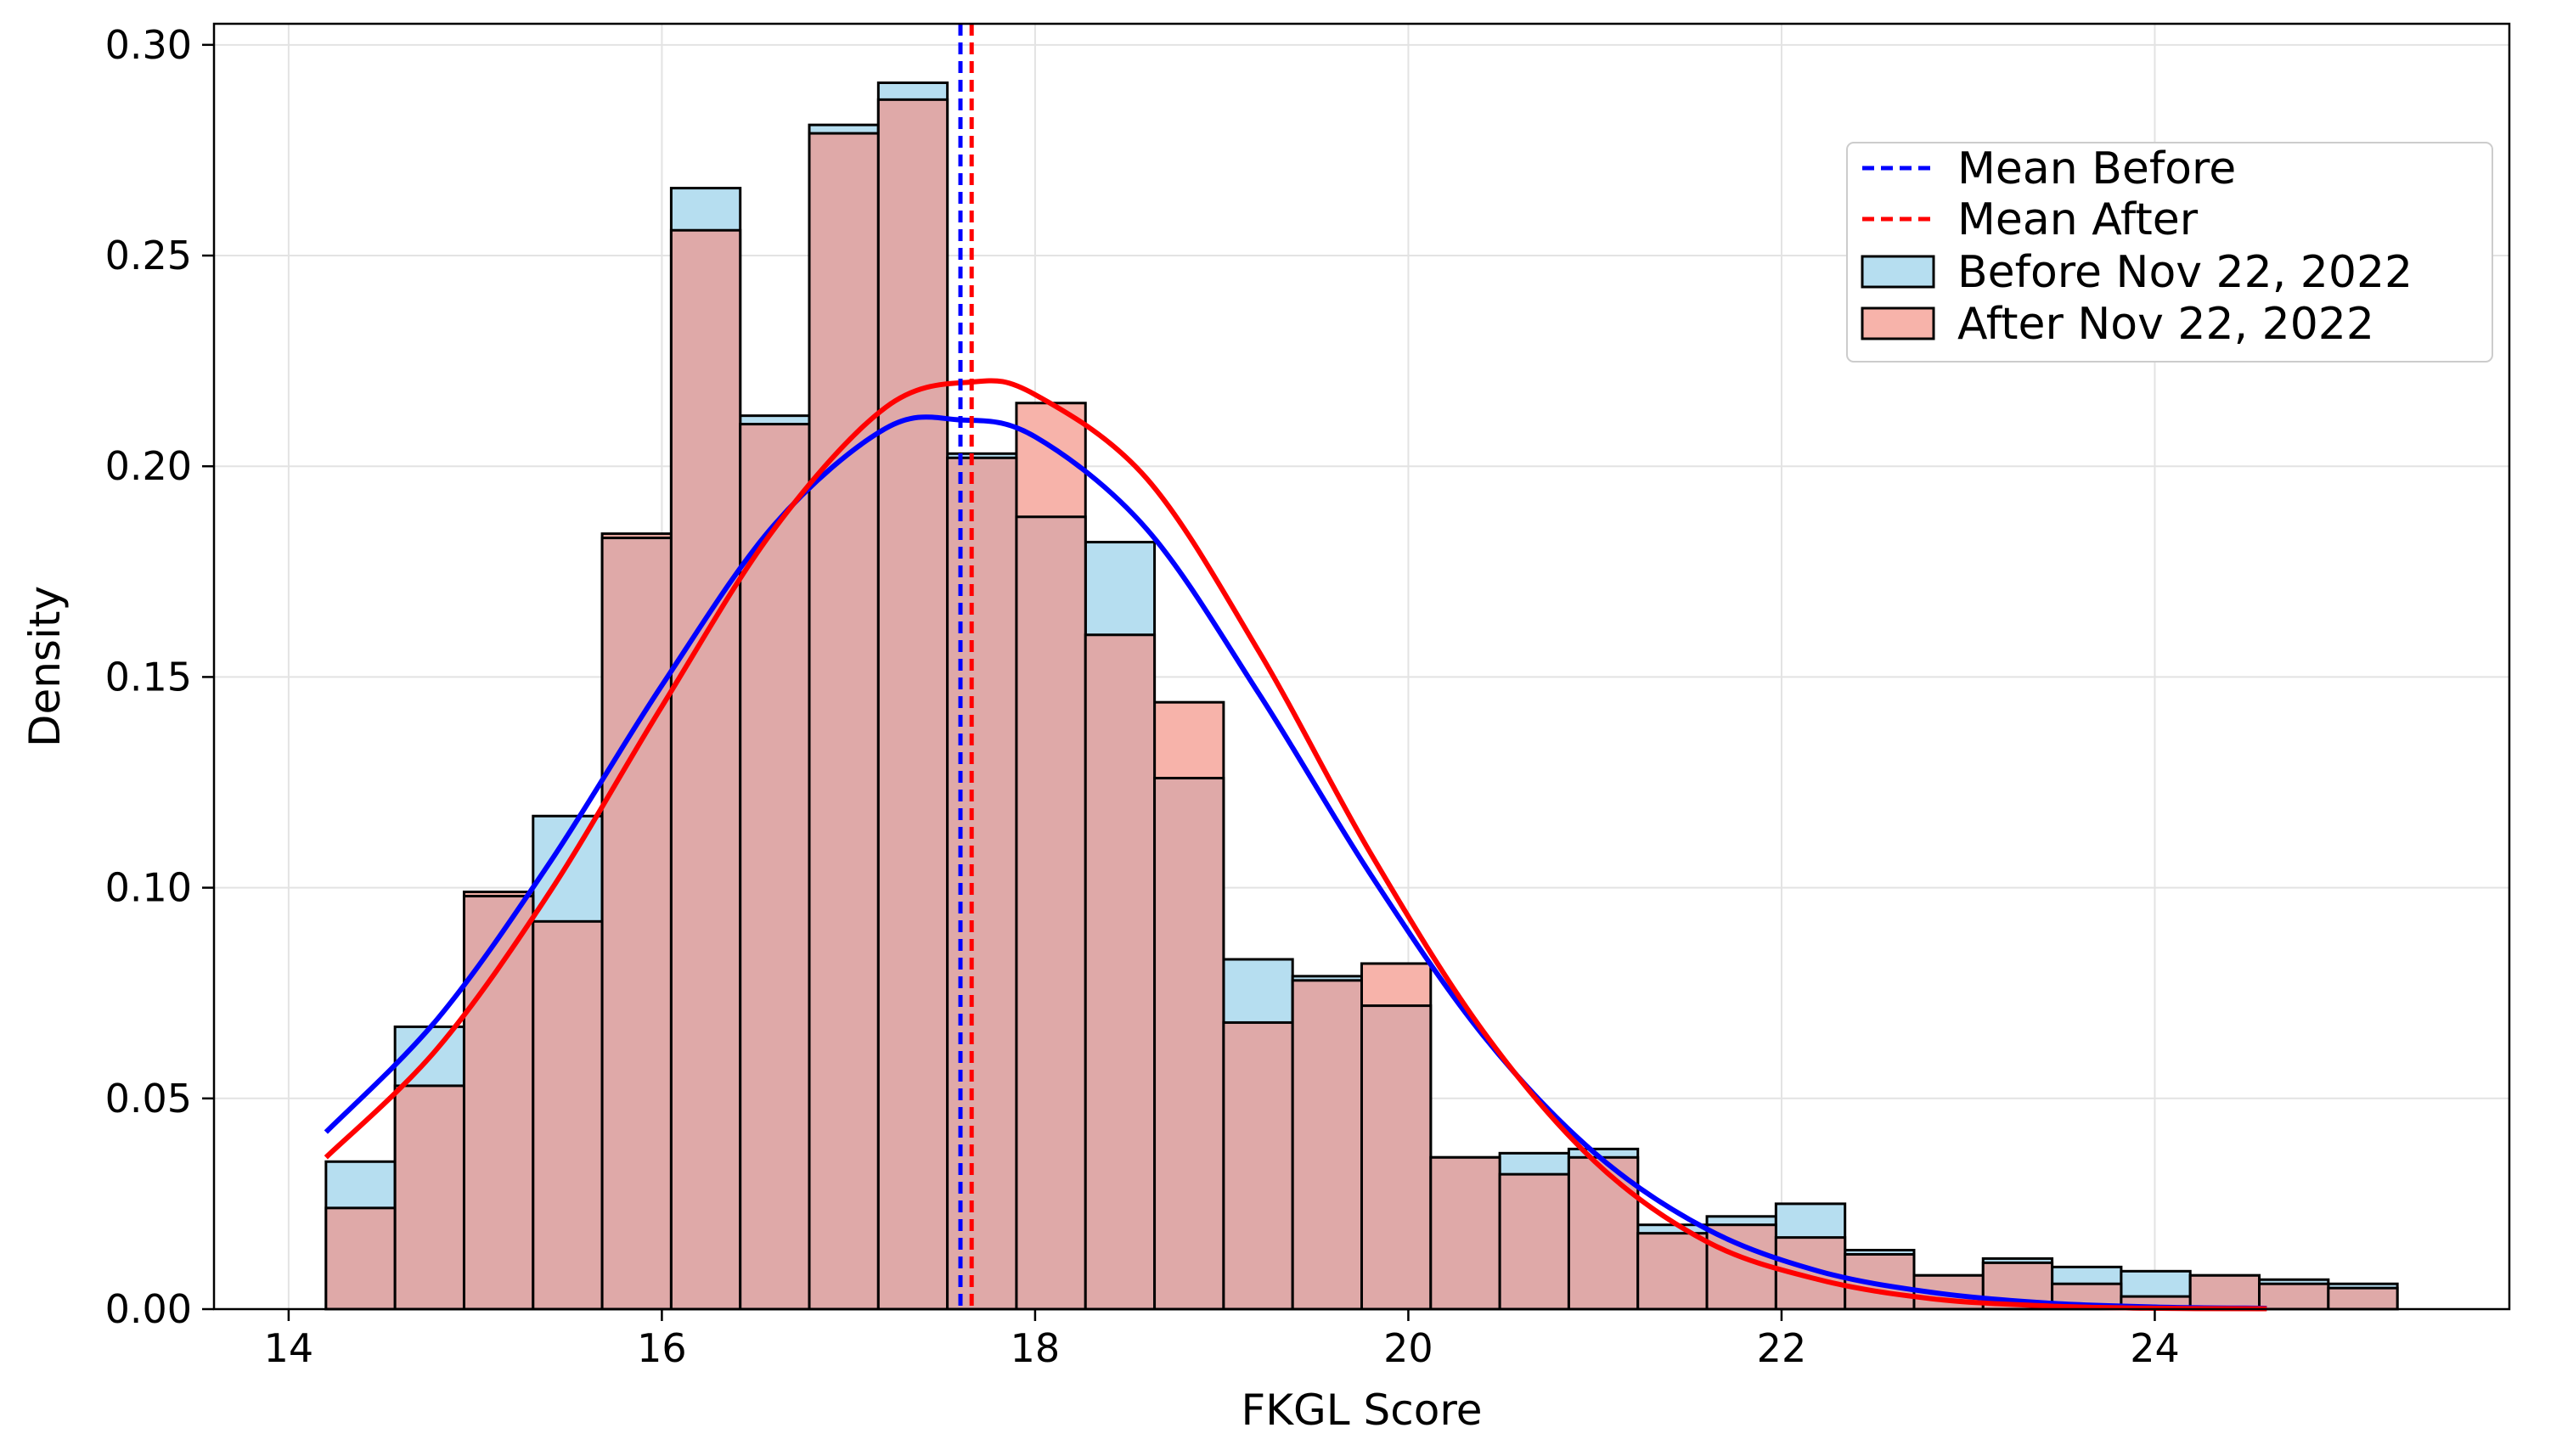 Image resolution: width=2562 pixels, height=1456 pixels. I want to click on legend-before-label: Before Nov 22, 2022, so click(2185, 272).